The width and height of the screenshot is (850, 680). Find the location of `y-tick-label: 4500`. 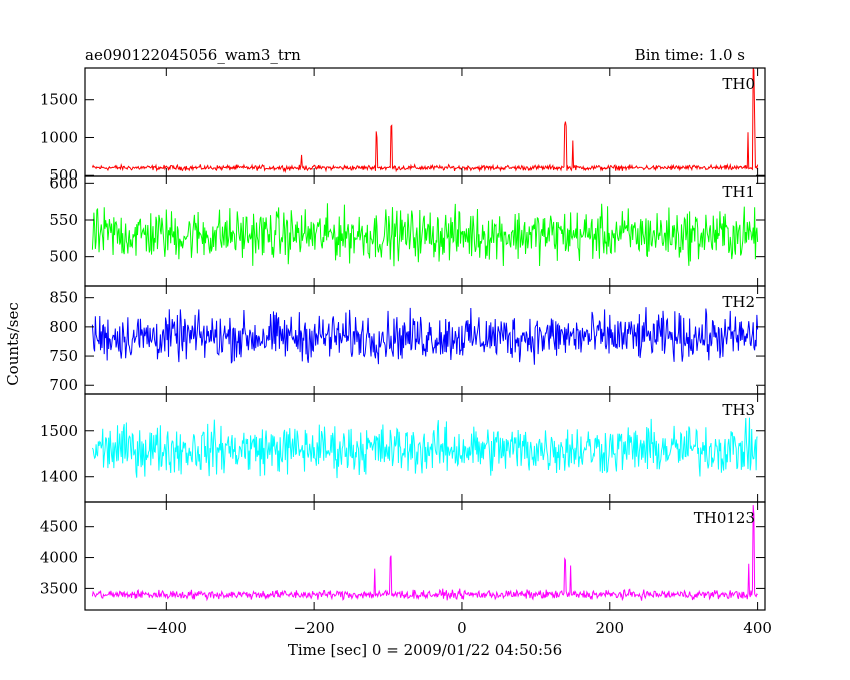

y-tick-label: 4500 is located at coordinates (59, 527).